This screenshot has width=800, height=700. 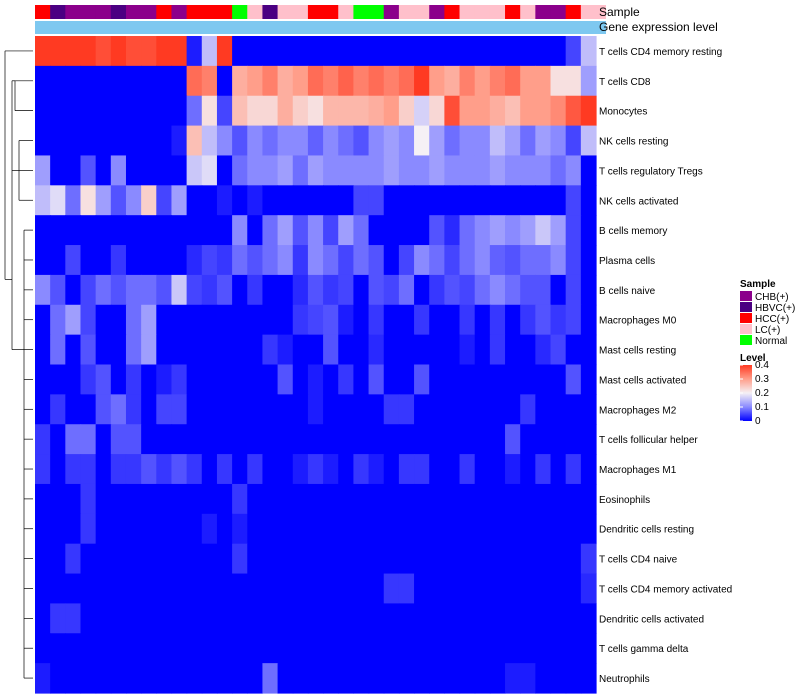 I want to click on row-label: NK cells activated, so click(x=638, y=201).